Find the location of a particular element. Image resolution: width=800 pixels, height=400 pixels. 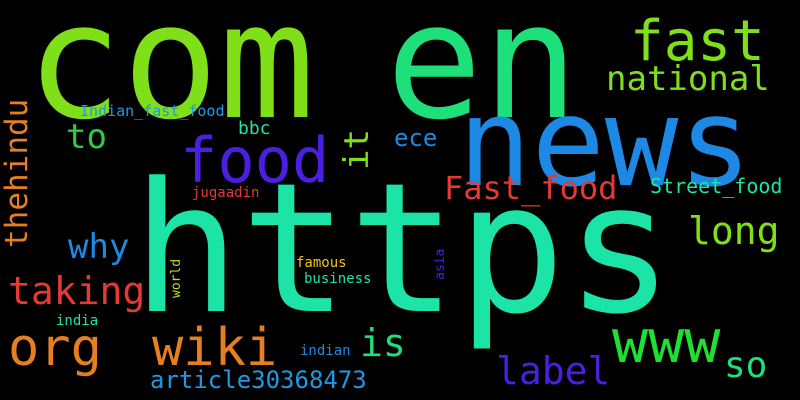

word-bbc: bbc is located at coordinates (254, 128).